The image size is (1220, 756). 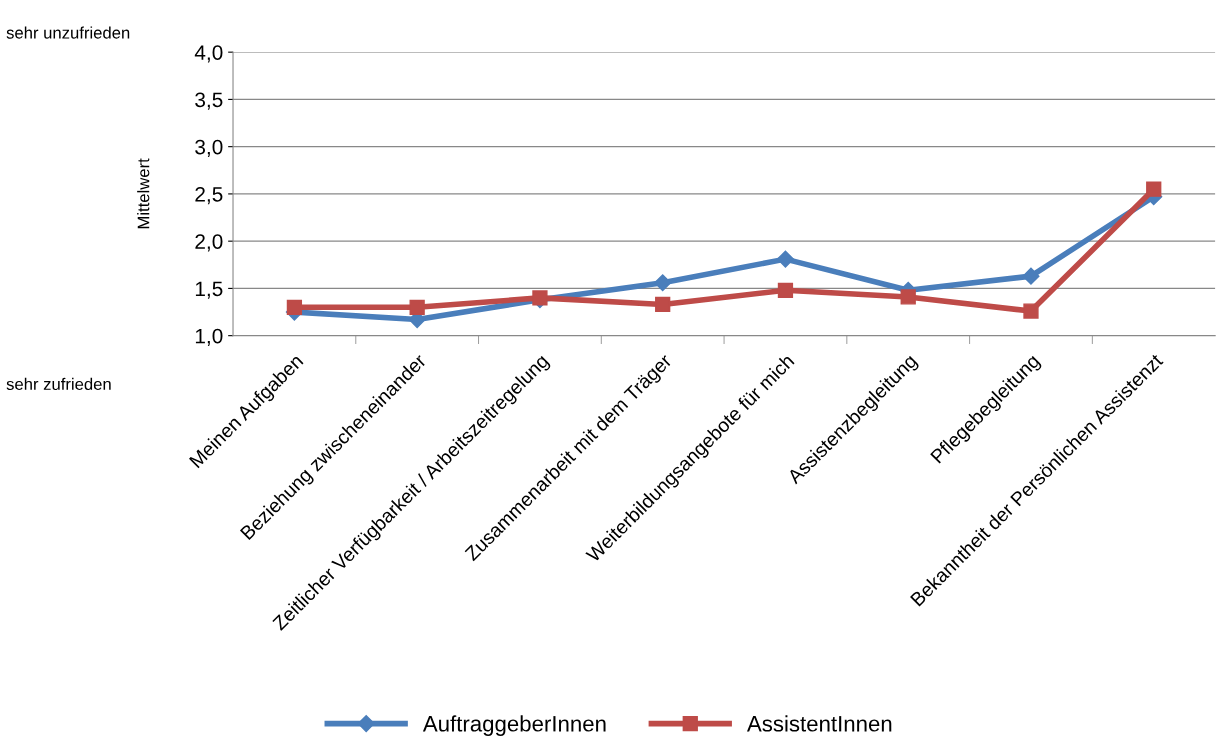 What do you see at coordinates (209, 195) in the screenshot?
I see `y-tick-label: 2,5` at bounding box center [209, 195].